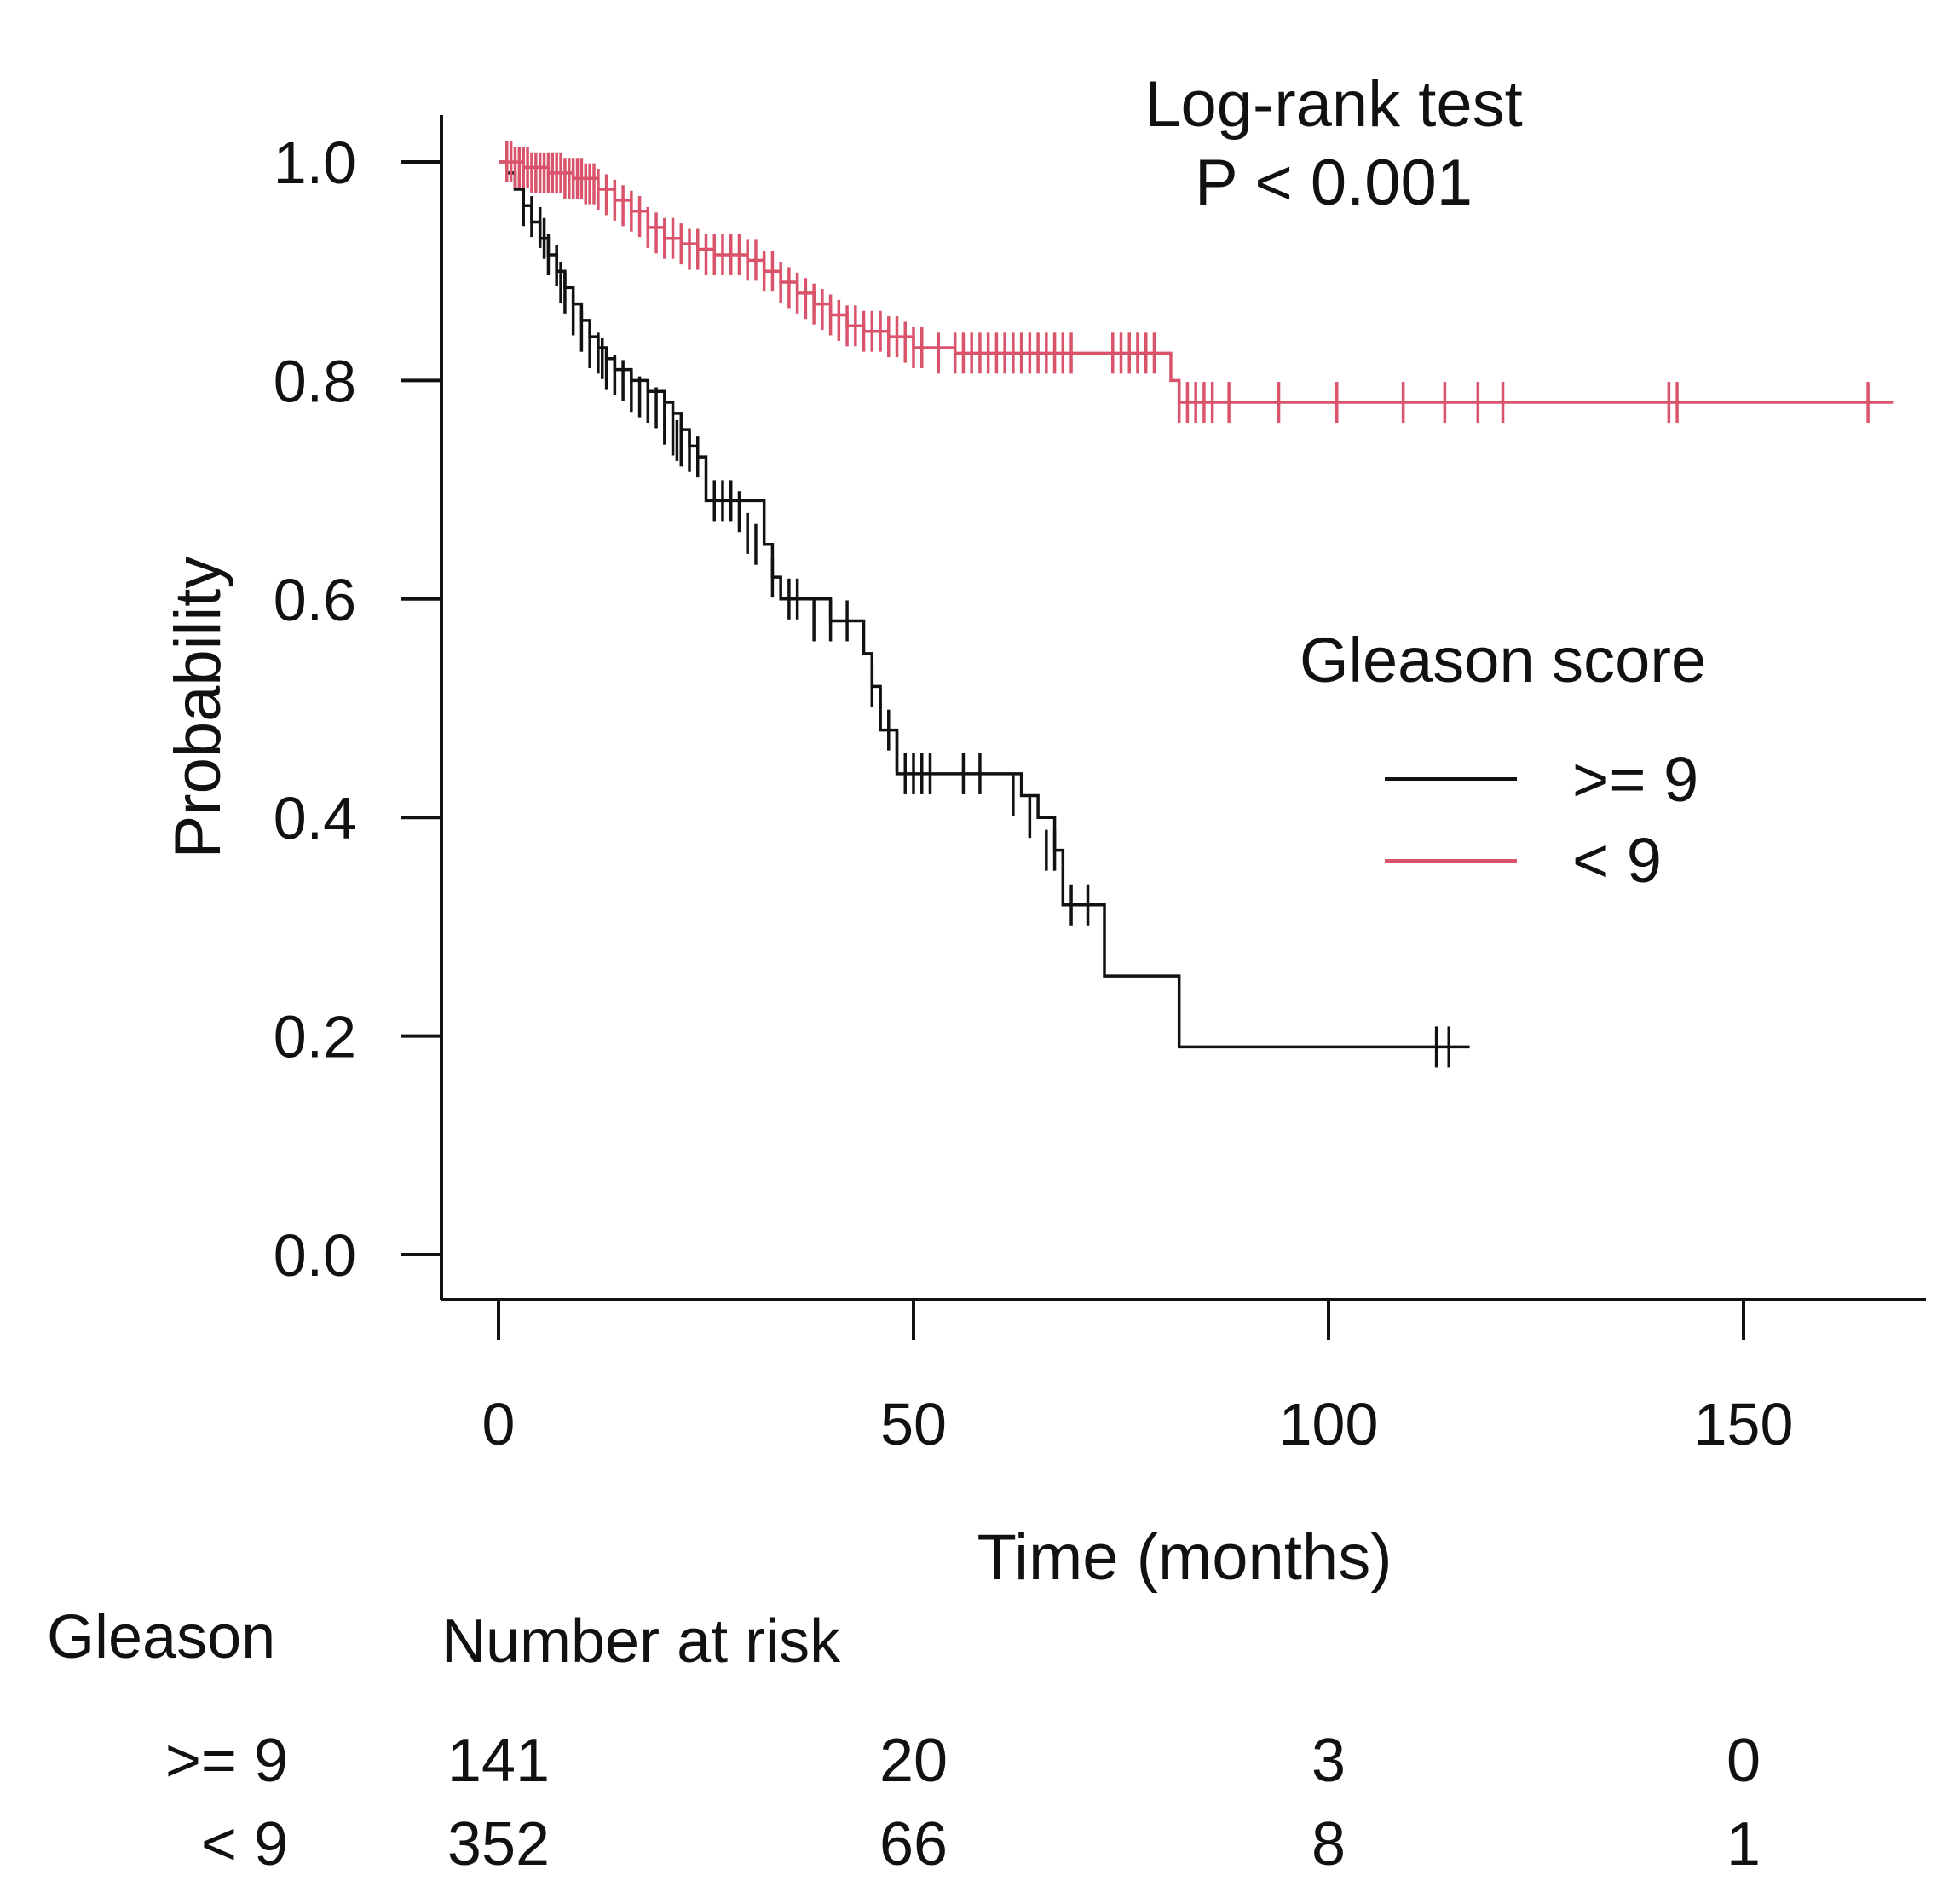 The image size is (1960, 1904). I want to click on legend-title: Gleason score, so click(1503, 660).